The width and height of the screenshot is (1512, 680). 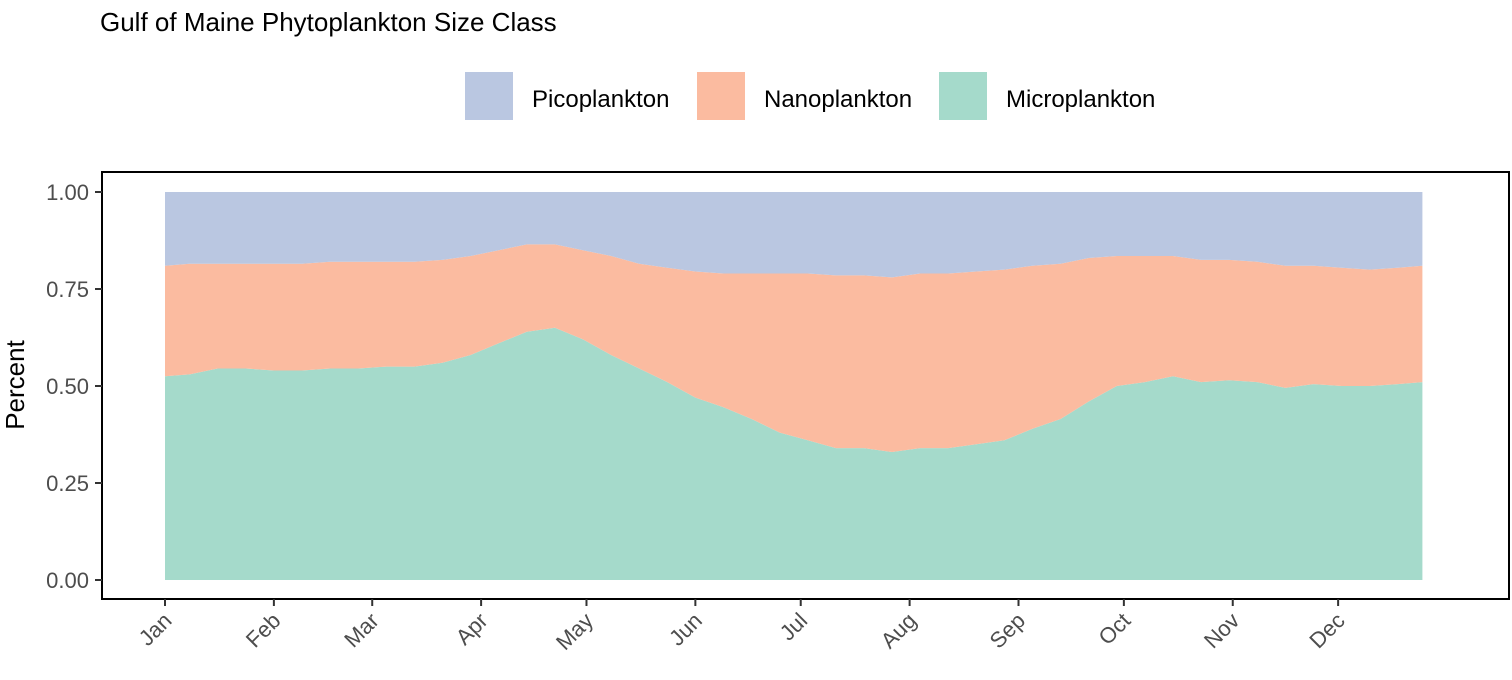 I want to click on legend-item-microplankton: Microplankton, so click(x=1047, y=96).